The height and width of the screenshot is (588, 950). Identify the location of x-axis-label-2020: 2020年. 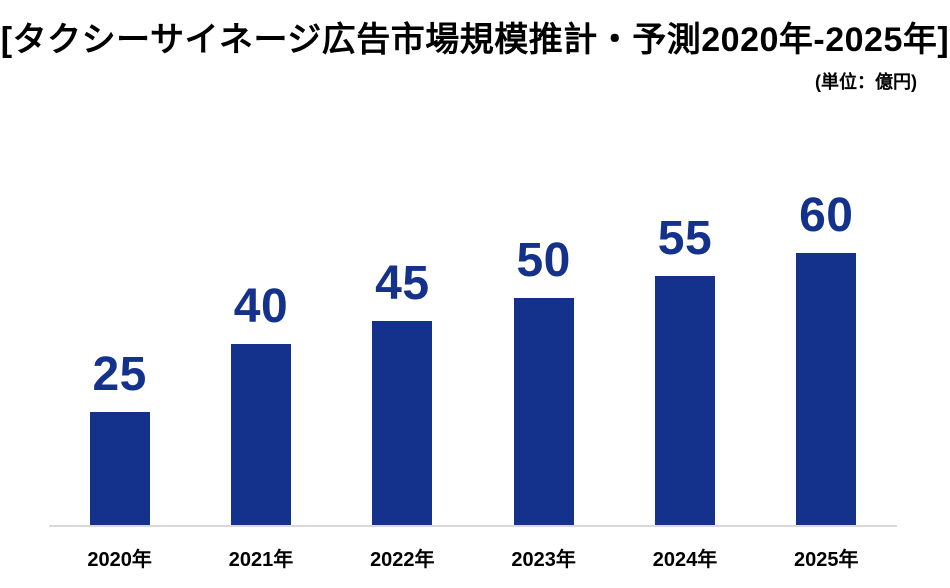
(119, 560).